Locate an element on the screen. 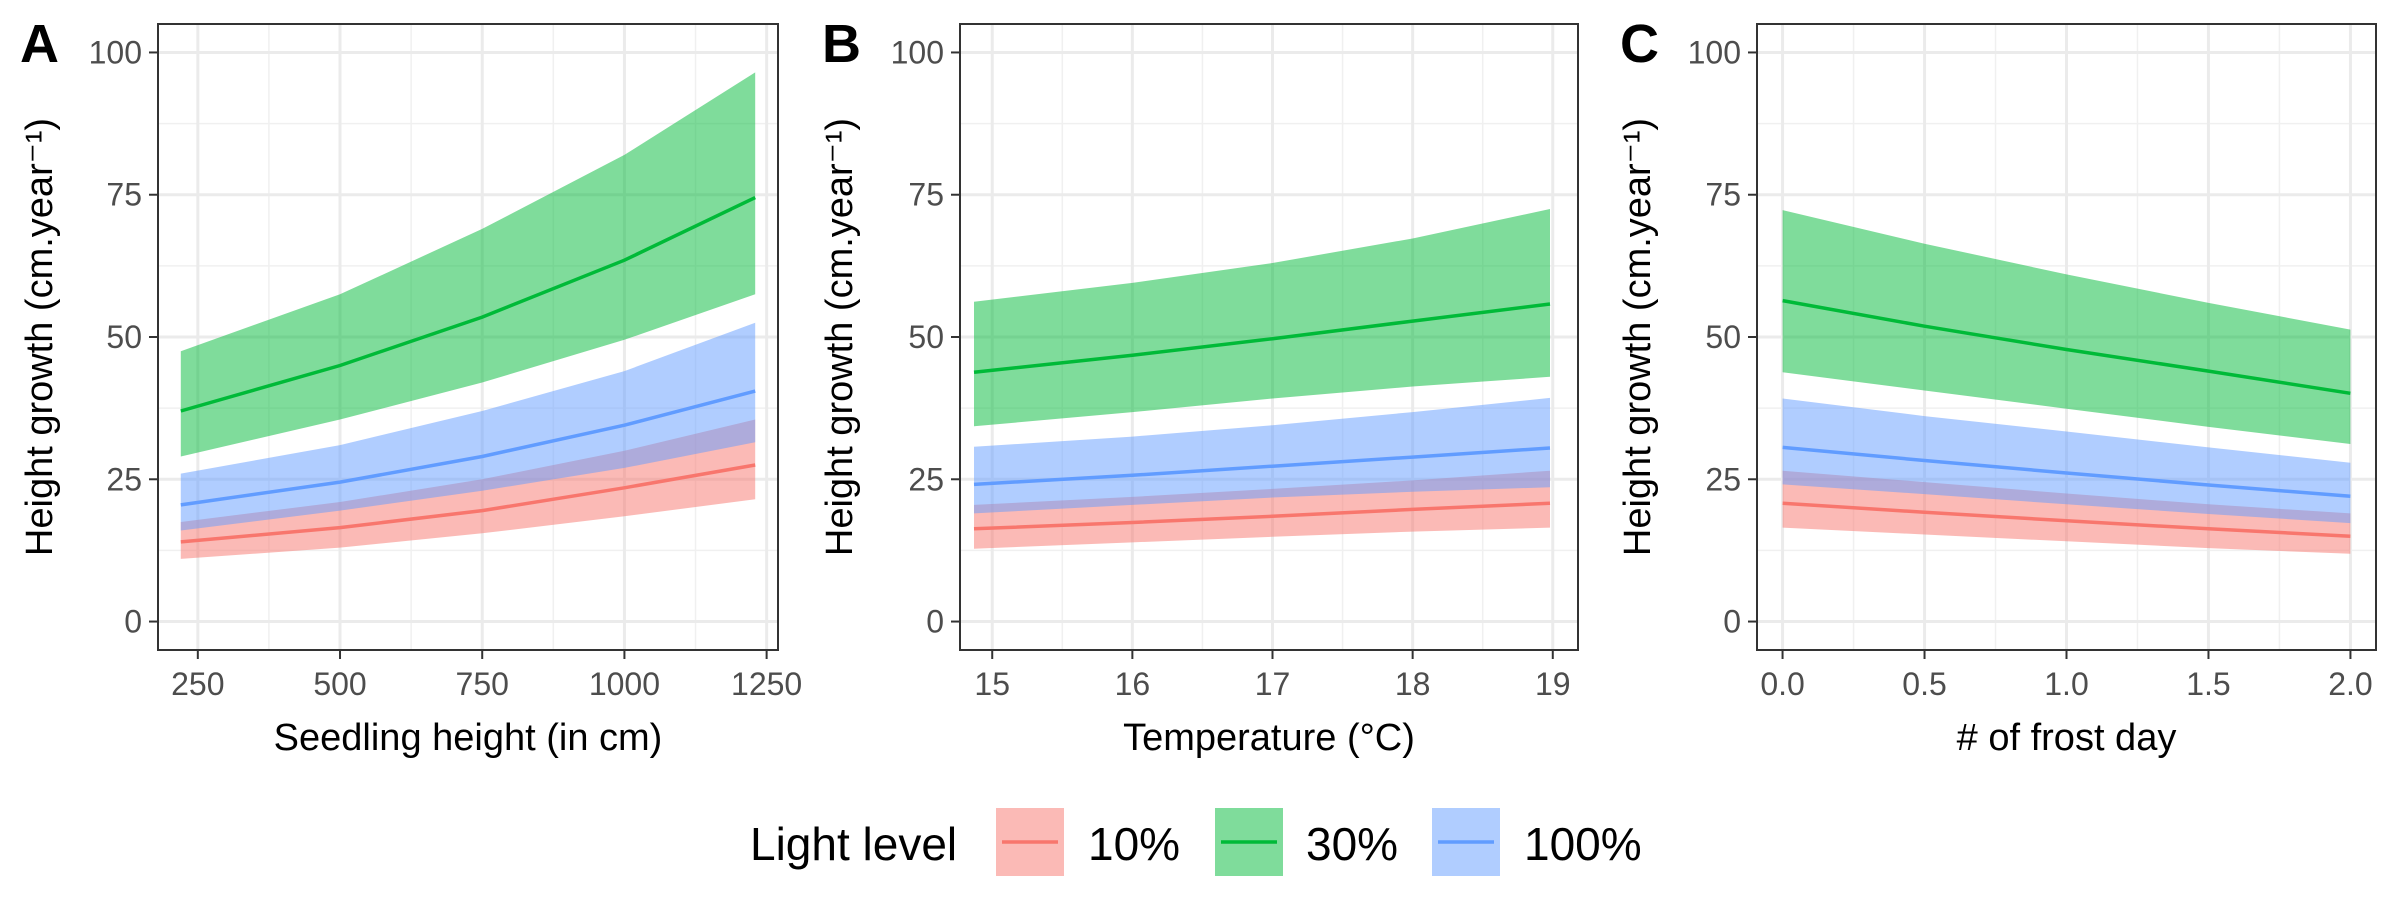 This screenshot has width=2400, height=900. panel-letter: B is located at coordinates (841, 44).